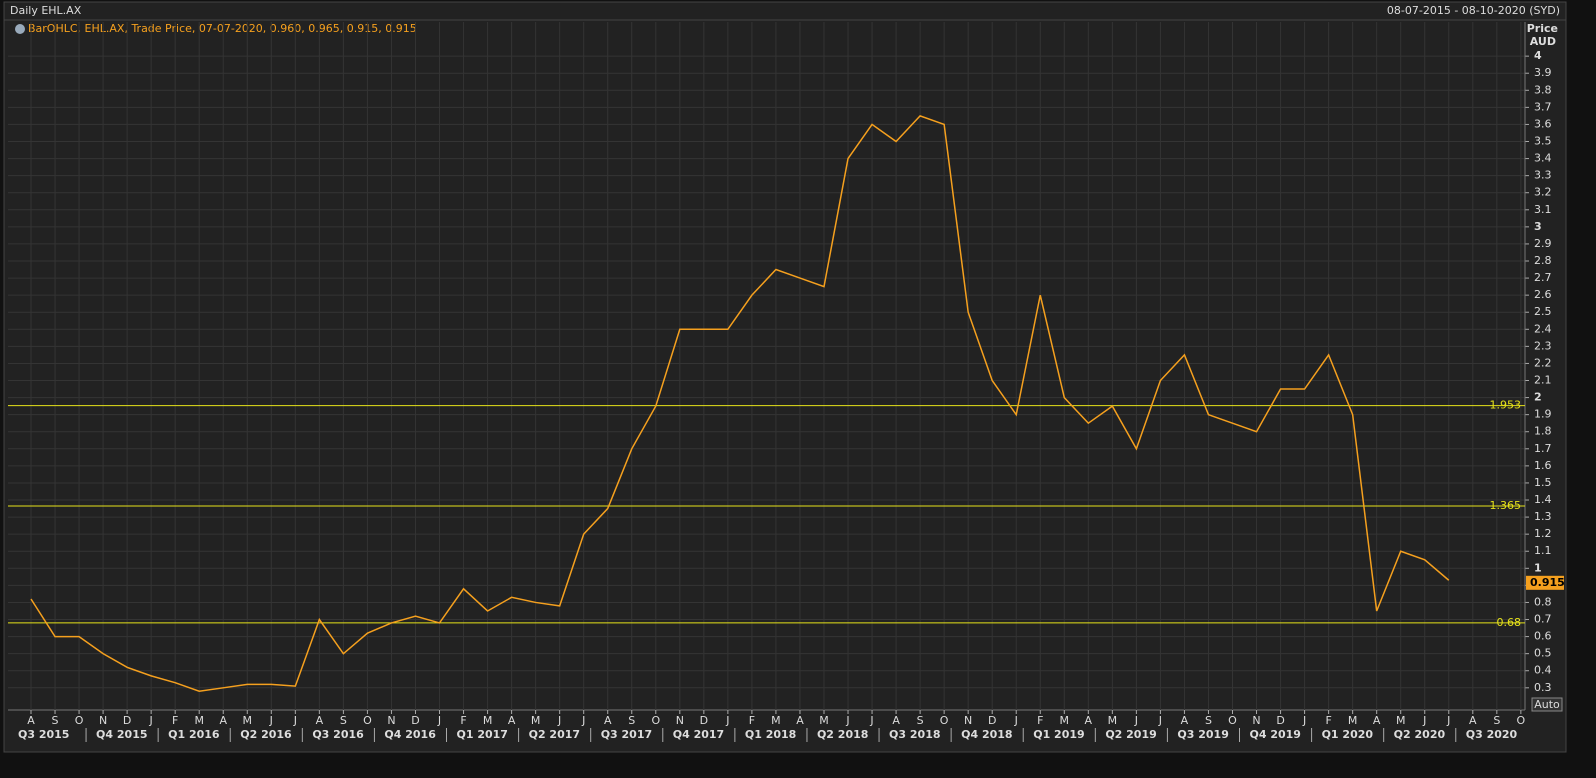 The image size is (1596, 778). Describe the element at coordinates (1275, 734) in the screenshot. I see `quarter-label: Q4 2019` at that location.